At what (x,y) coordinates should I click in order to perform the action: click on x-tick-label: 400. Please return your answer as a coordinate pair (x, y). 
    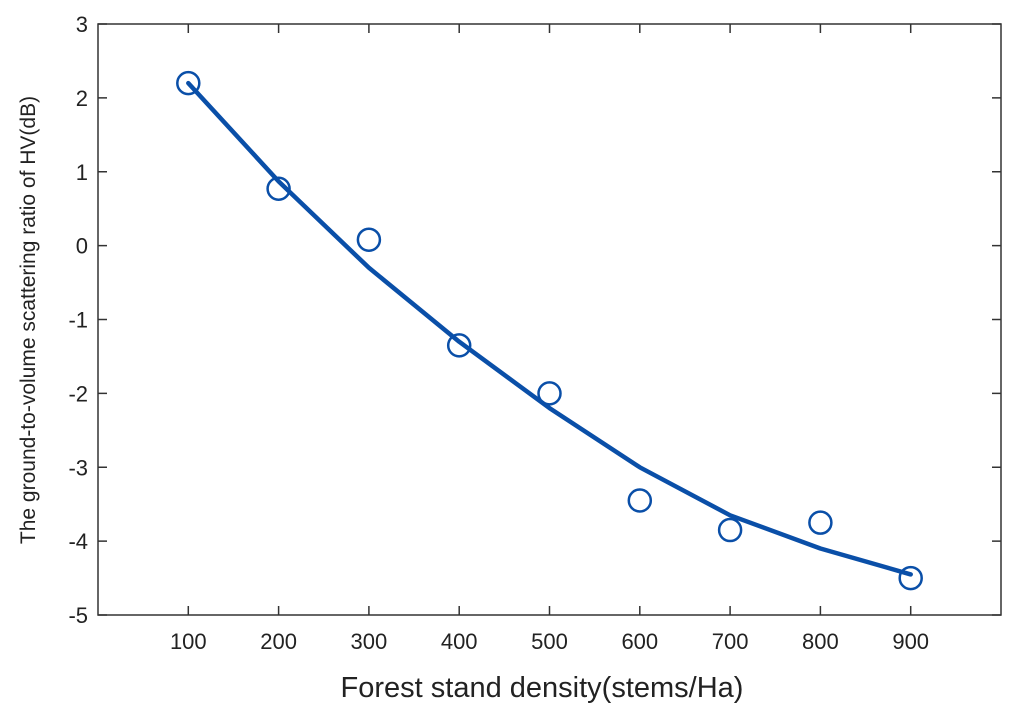
    Looking at the image, I should click on (459, 641).